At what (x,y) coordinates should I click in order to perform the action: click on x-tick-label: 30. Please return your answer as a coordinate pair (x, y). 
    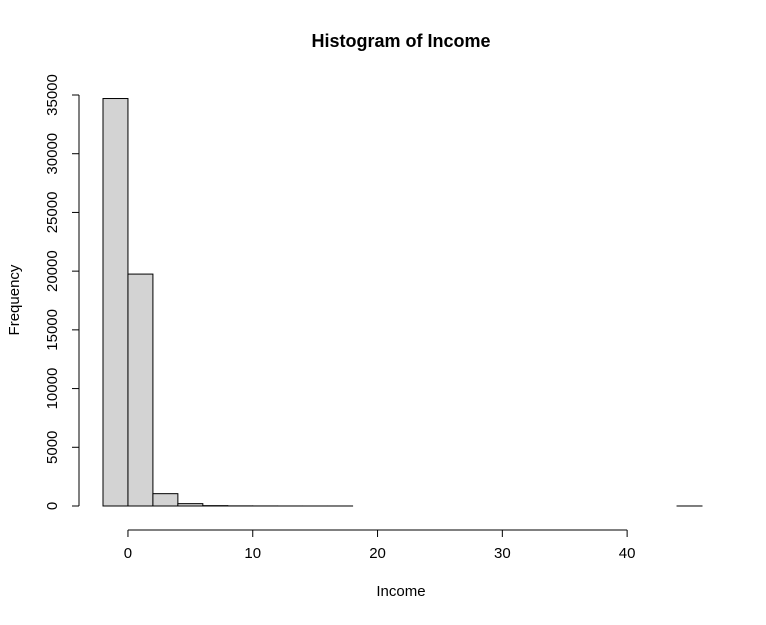
    Looking at the image, I should click on (502, 553).